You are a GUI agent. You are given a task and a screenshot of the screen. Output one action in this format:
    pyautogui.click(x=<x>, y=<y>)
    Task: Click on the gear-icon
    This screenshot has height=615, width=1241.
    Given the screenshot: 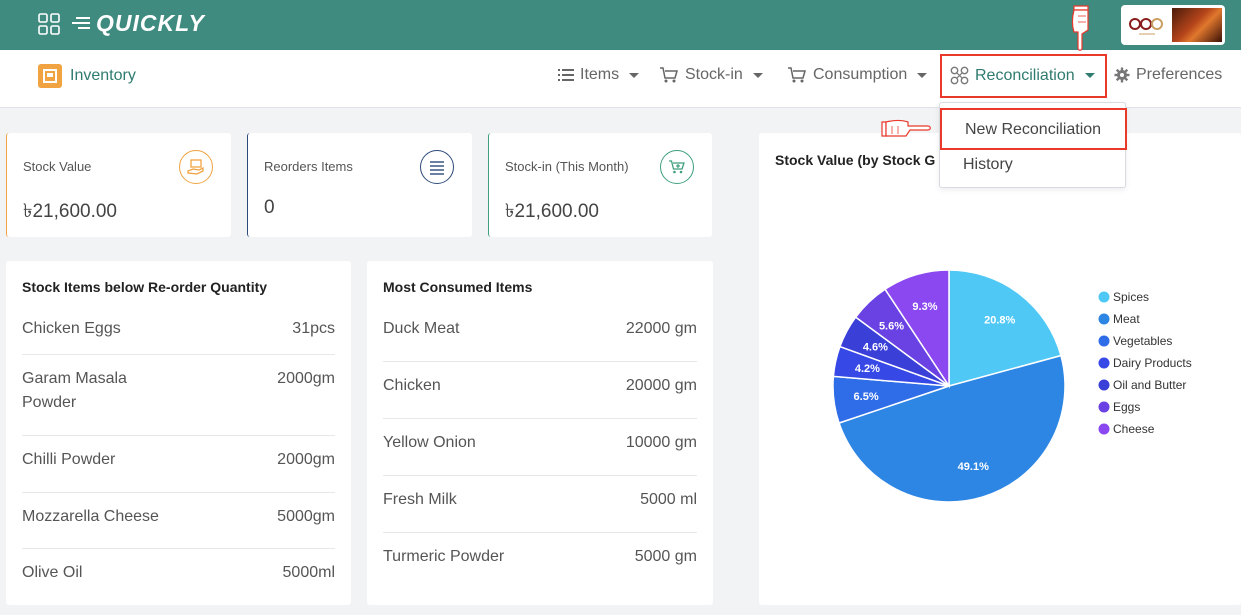 What is the action you would take?
    pyautogui.click(x=1122, y=75)
    